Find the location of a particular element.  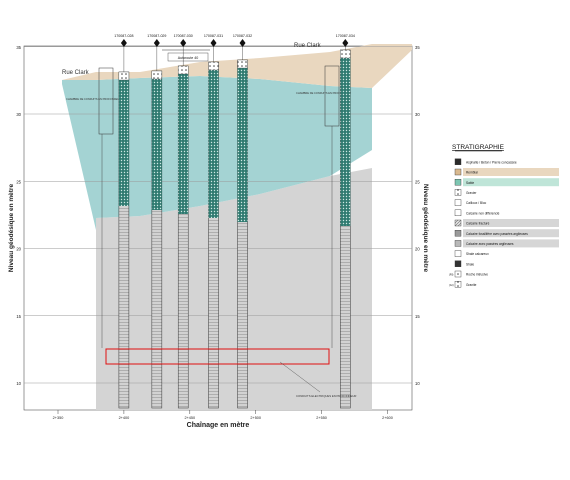

elevation-tick-label-left: 20 is located at coordinates (18, 249).